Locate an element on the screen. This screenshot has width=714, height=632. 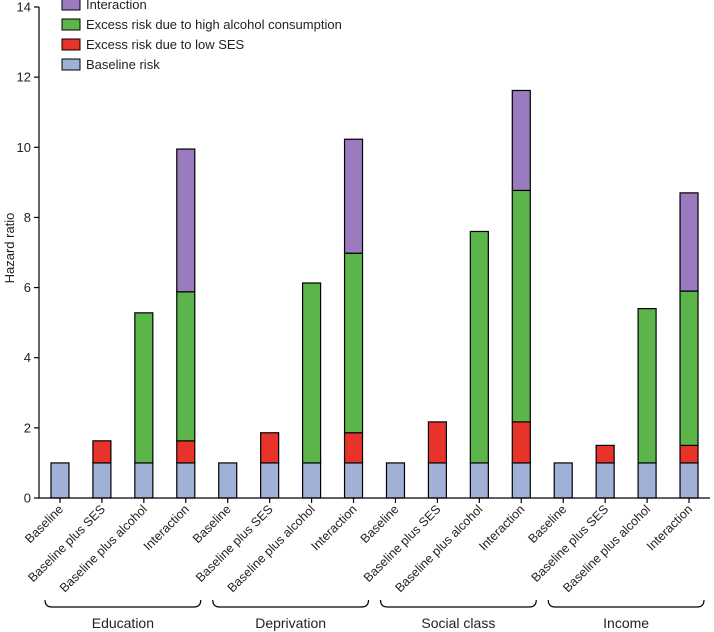
legend-label-ses: Excess risk due to low SES is located at coordinates (165, 44).